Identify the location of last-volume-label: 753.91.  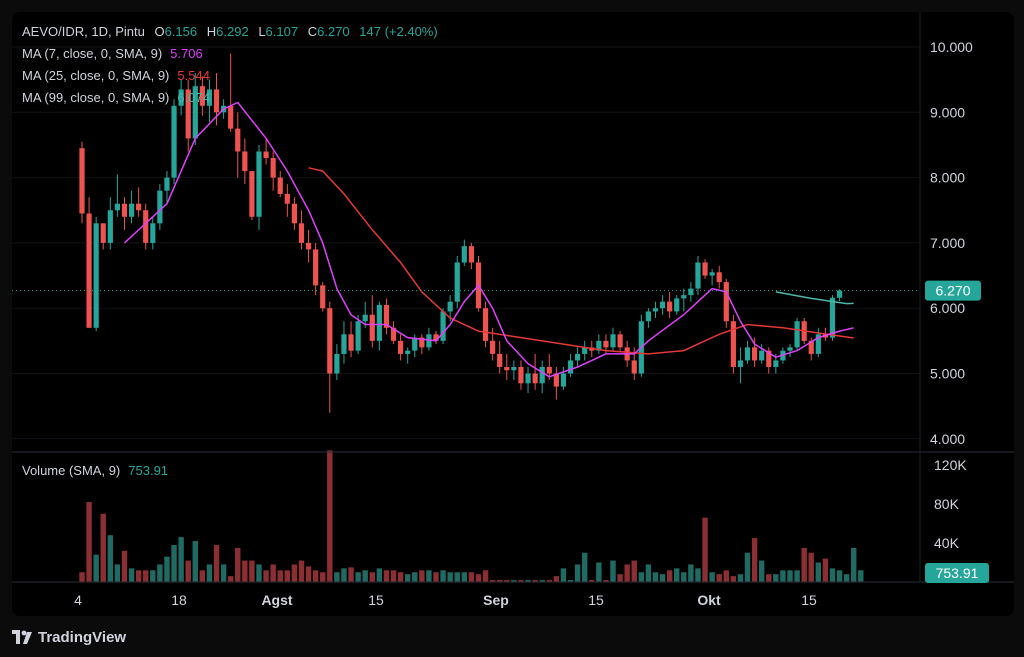
(957, 573).